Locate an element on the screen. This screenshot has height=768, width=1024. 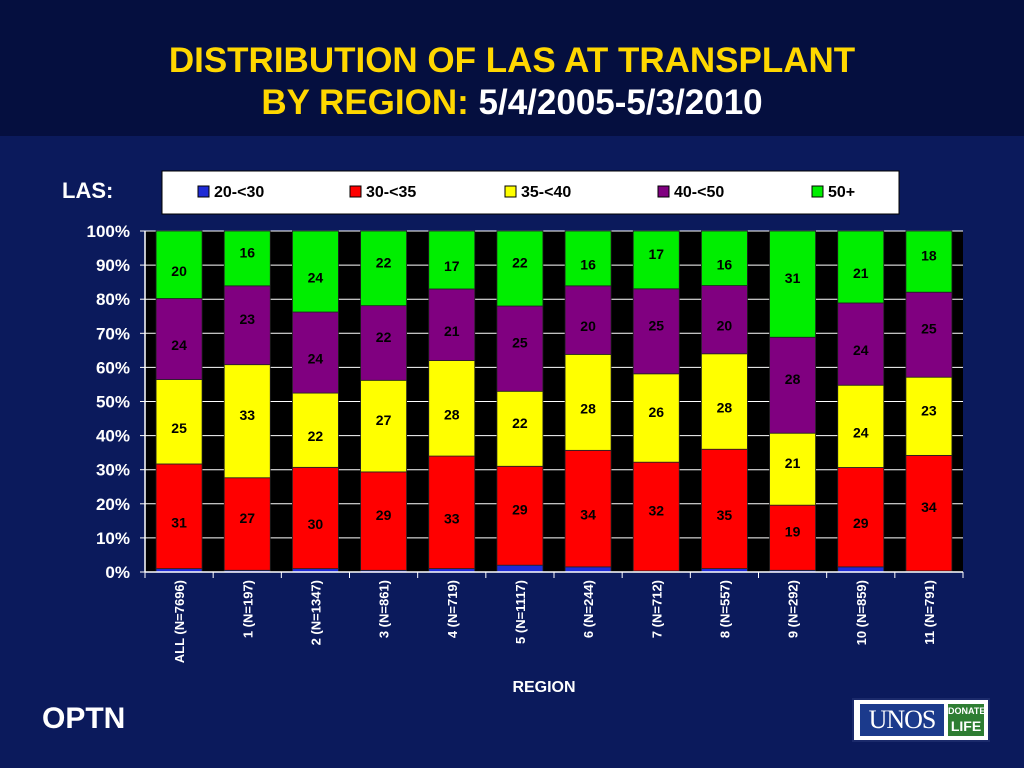
x-axis-title: REGION is located at coordinates (543, 687).